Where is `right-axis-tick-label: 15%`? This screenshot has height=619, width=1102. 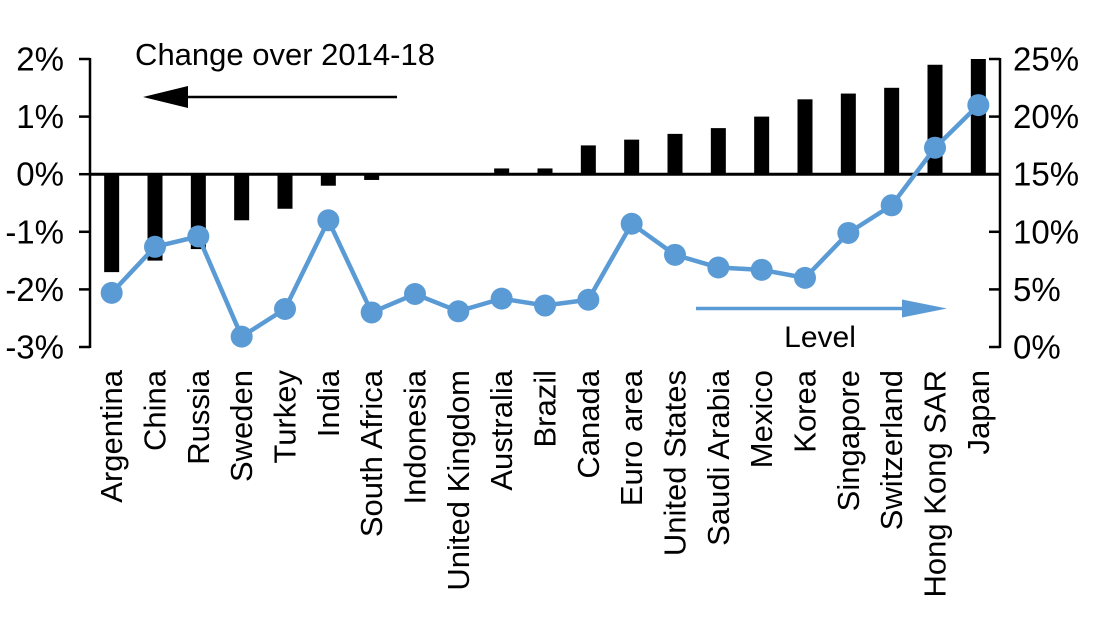 right-axis-tick-label: 15% is located at coordinates (1046, 174).